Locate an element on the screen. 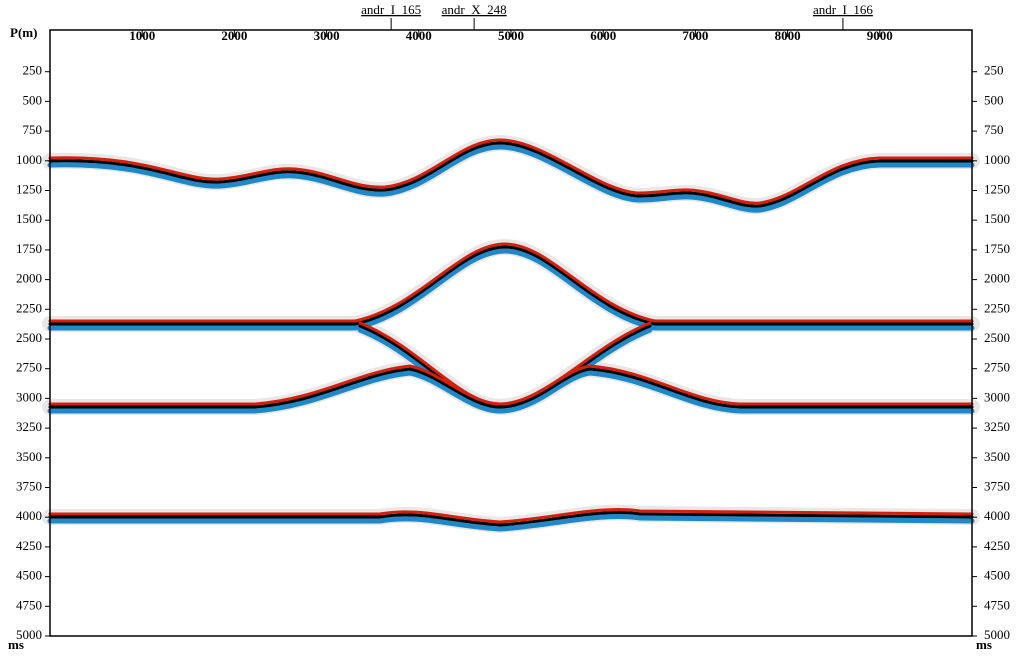  x-tick-label: 7000 is located at coordinates (695, 35).